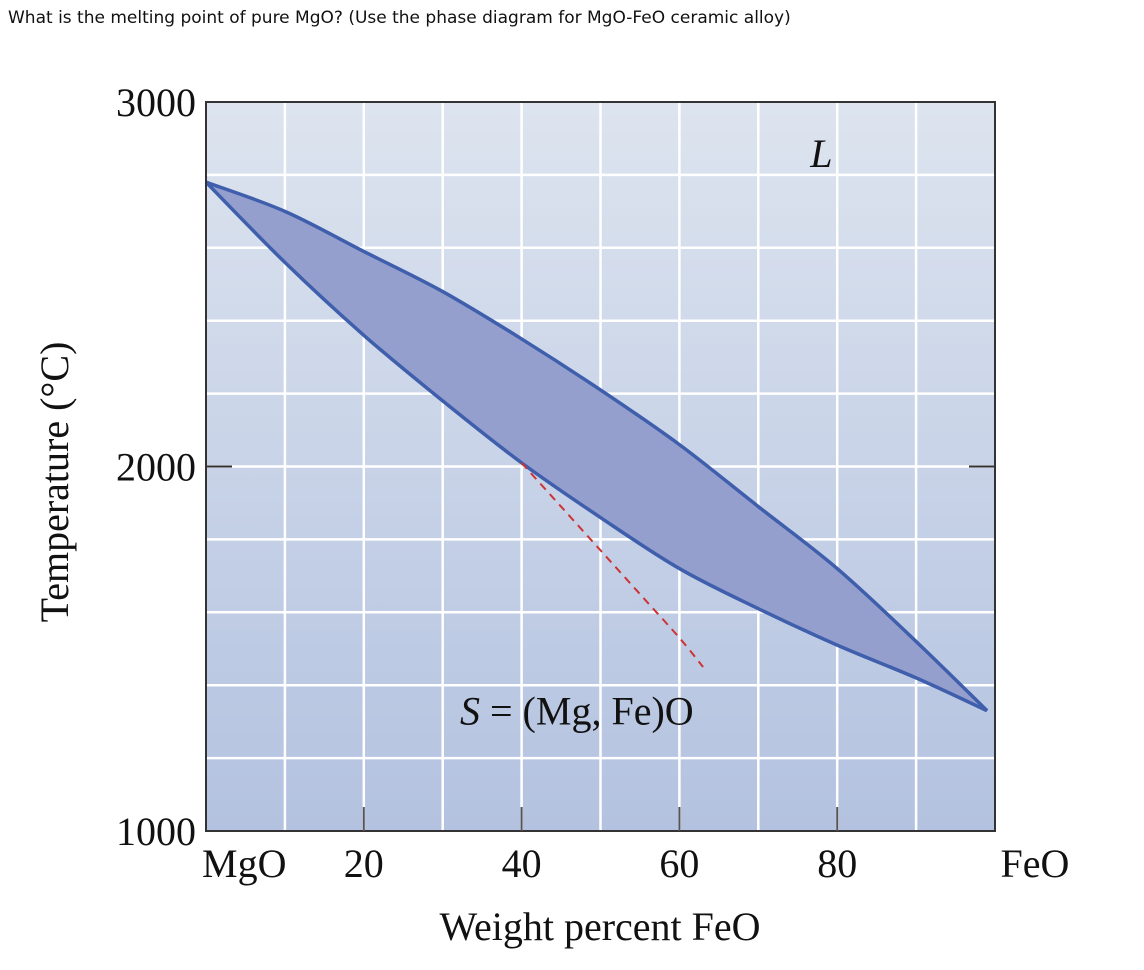  What do you see at coordinates (522, 863) in the screenshot?
I see `x-tick-label: 40` at bounding box center [522, 863].